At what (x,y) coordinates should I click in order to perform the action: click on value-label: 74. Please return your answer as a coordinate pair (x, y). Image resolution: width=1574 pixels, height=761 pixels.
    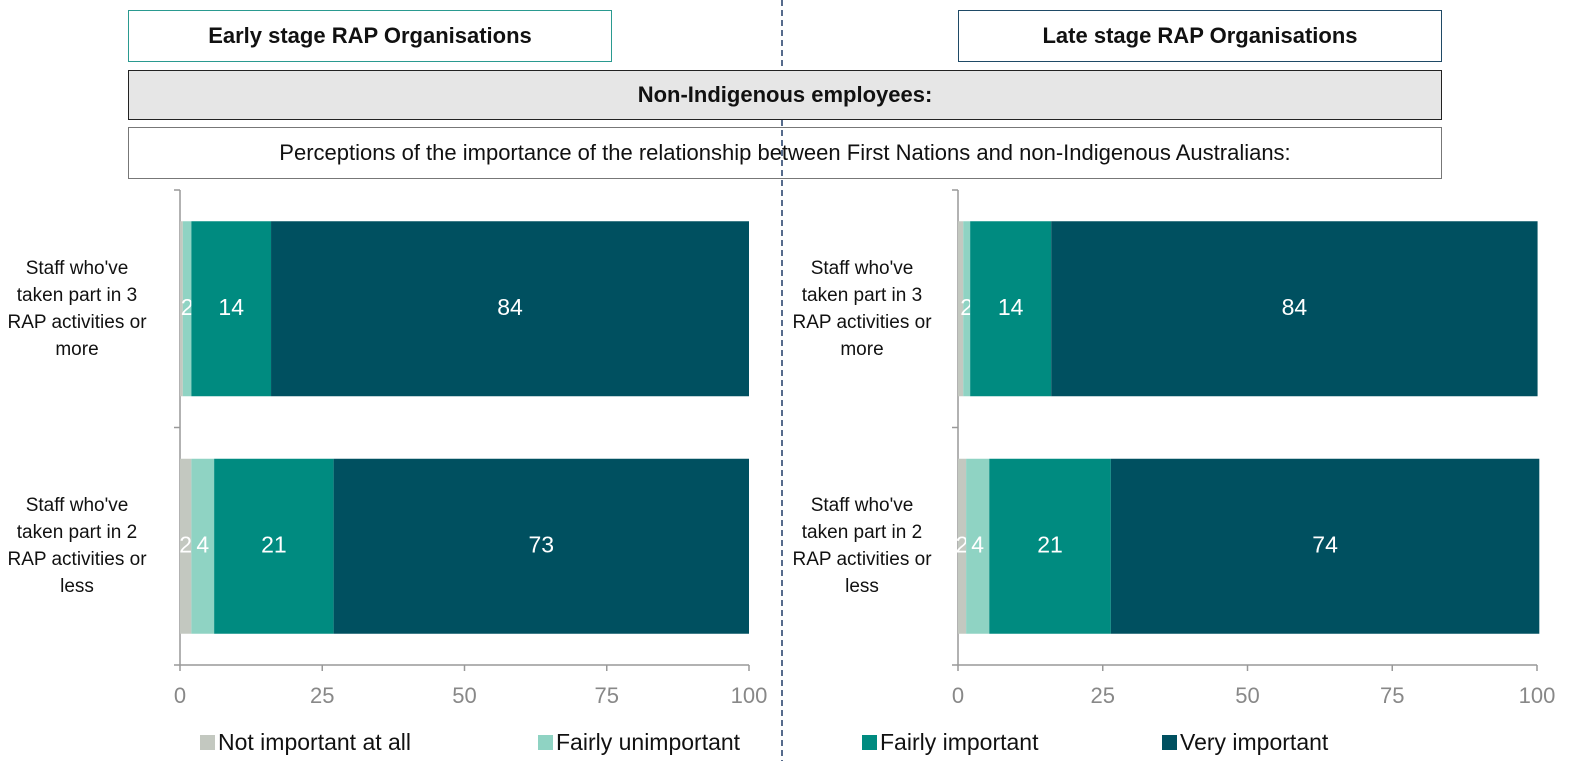
    Looking at the image, I should click on (1325, 544).